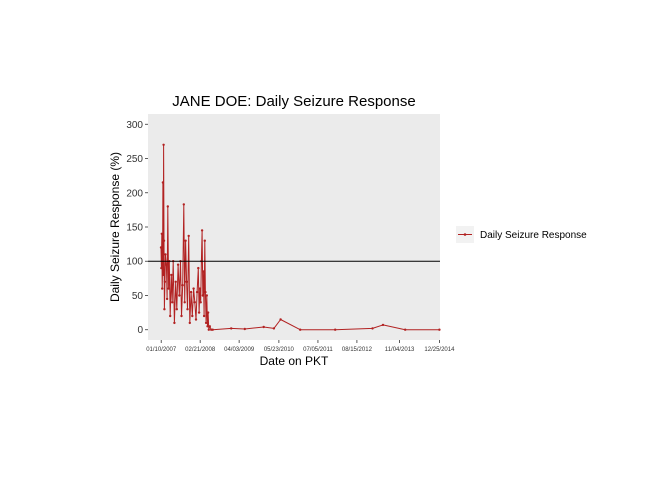 The image size is (672, 480). I want to click on x-tick-label: 01/10/2007, so click(161, 350).